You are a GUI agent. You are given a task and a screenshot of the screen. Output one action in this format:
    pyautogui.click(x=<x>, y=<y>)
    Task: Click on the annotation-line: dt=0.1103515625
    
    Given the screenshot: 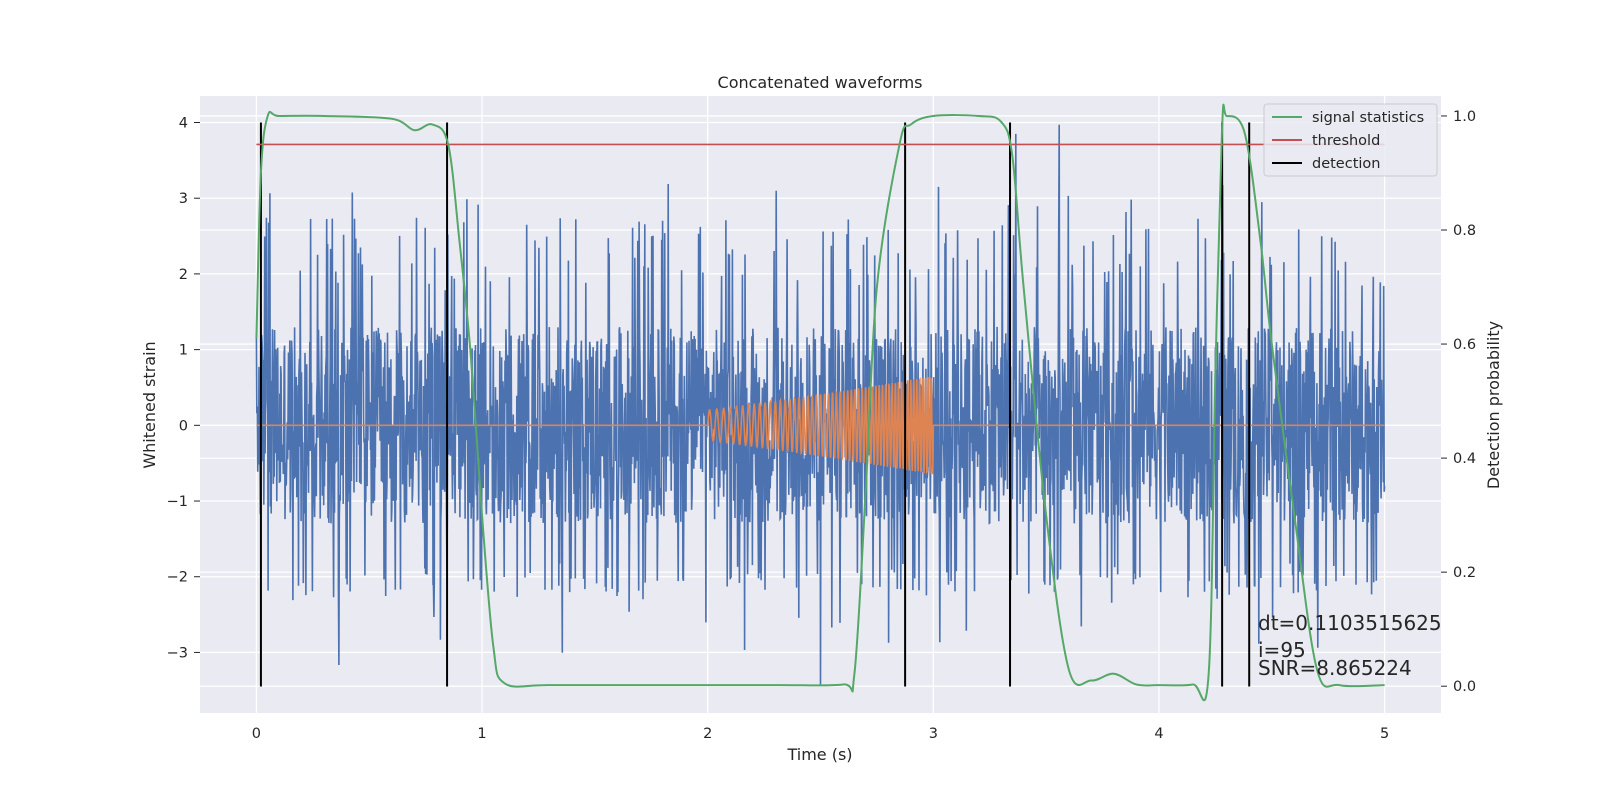 What is the action you would take?
    pyautogui.click(x=1350, y=623)
    